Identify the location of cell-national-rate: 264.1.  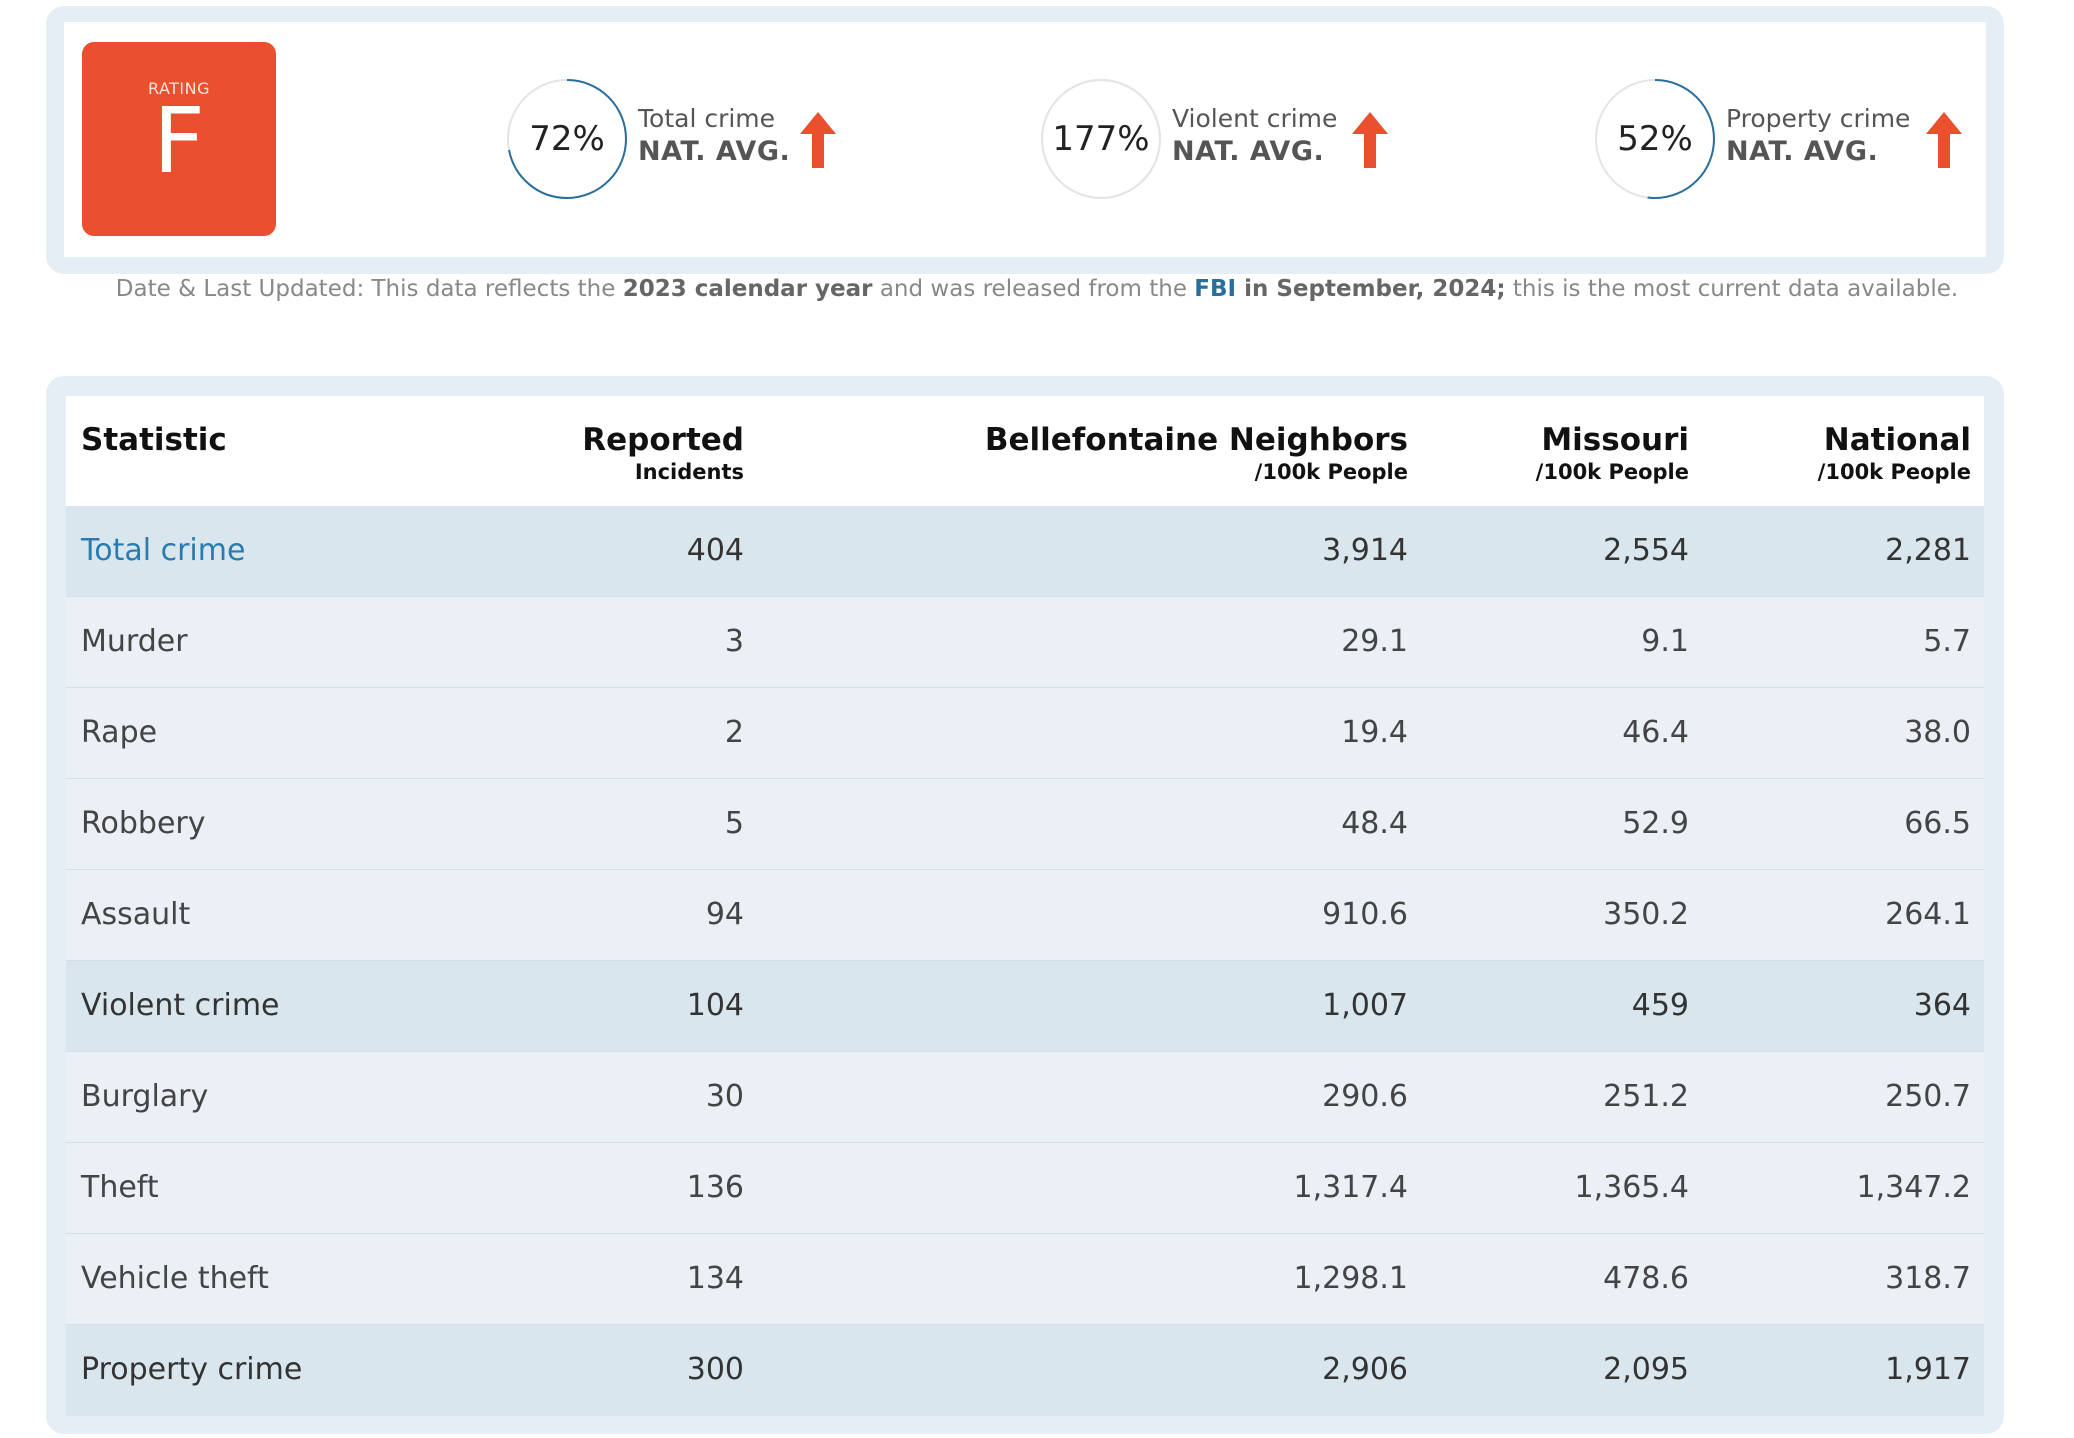
(1928, 914).